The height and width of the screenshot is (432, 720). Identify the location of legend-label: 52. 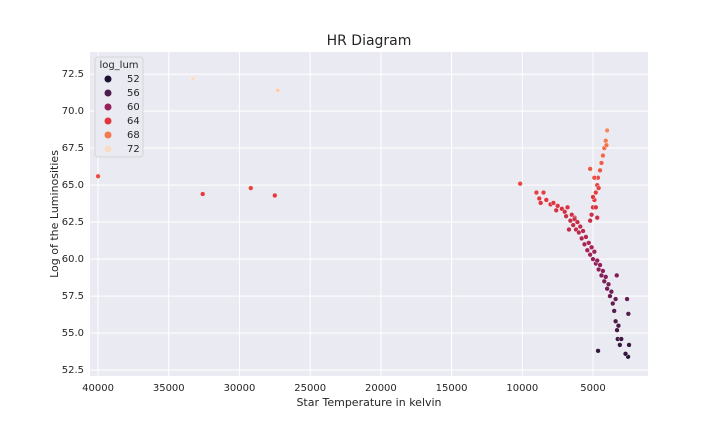
(133, 79).